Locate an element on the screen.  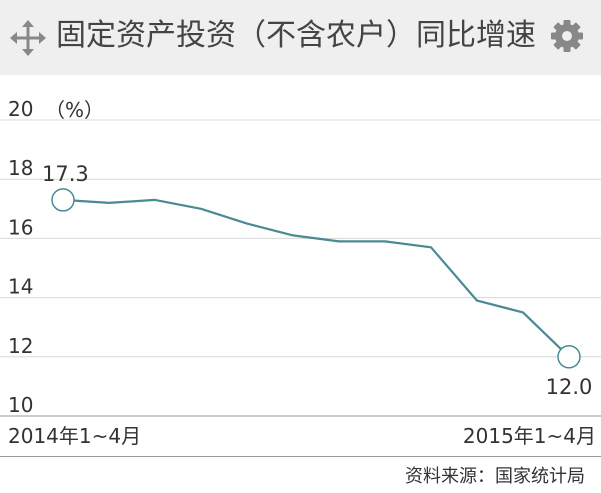
gear-icon is located at coordinates (567, 36).